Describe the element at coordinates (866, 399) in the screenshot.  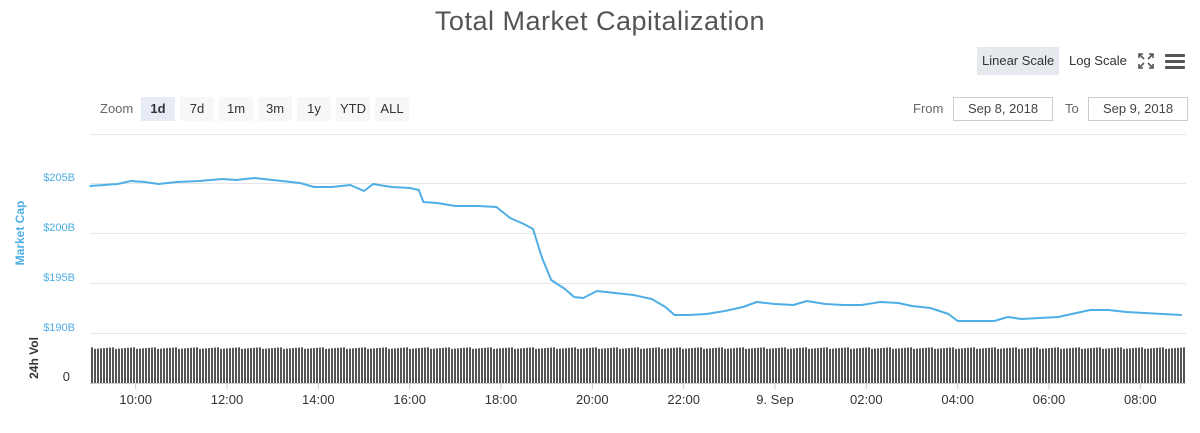
I see `x-tick-label: 02:00` at that location.